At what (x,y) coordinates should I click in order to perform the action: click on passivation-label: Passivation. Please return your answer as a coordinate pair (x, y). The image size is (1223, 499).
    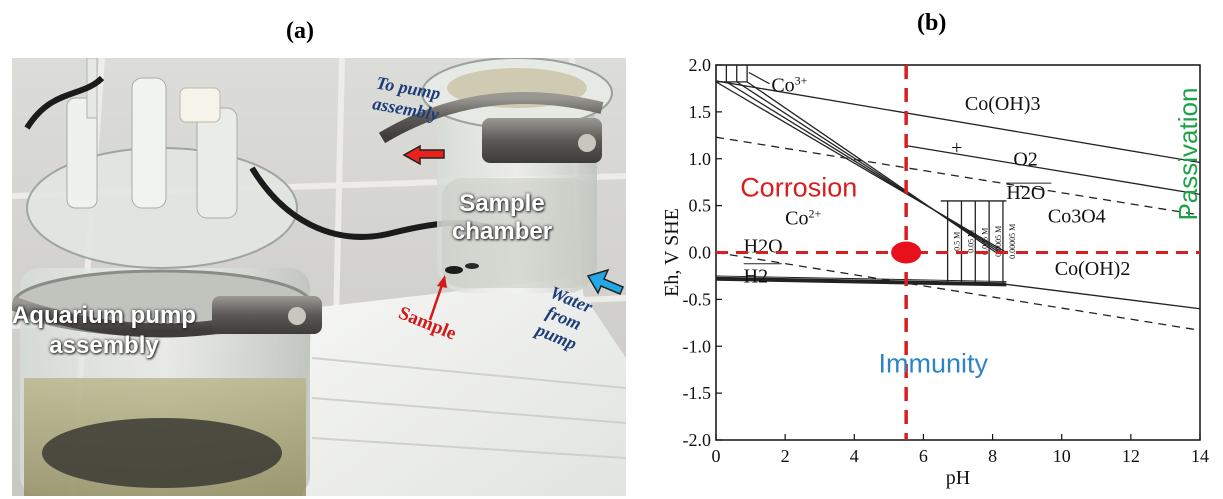
    Looking at the image, I should click on (1188, 154).